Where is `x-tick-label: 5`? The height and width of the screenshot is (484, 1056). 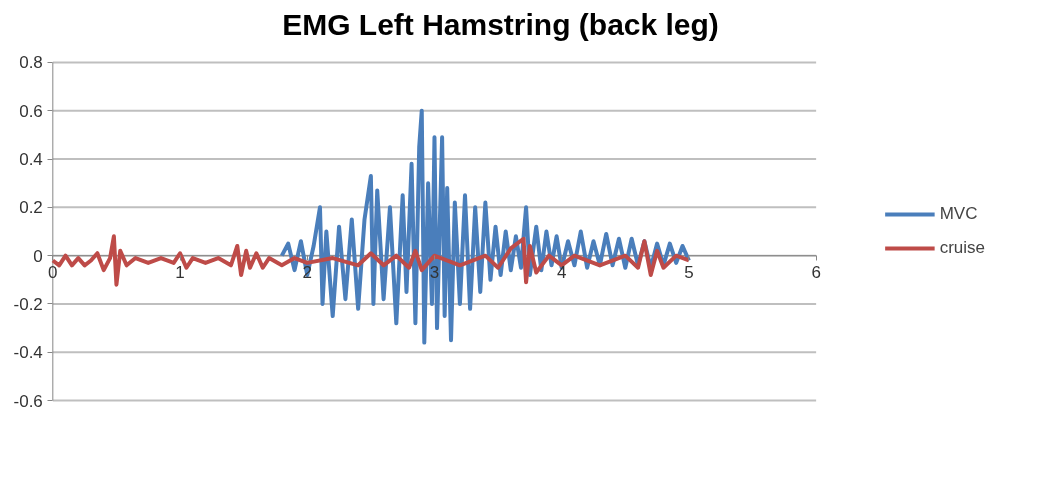 x-tick-label: 5 is located at coordinates (689, 272).